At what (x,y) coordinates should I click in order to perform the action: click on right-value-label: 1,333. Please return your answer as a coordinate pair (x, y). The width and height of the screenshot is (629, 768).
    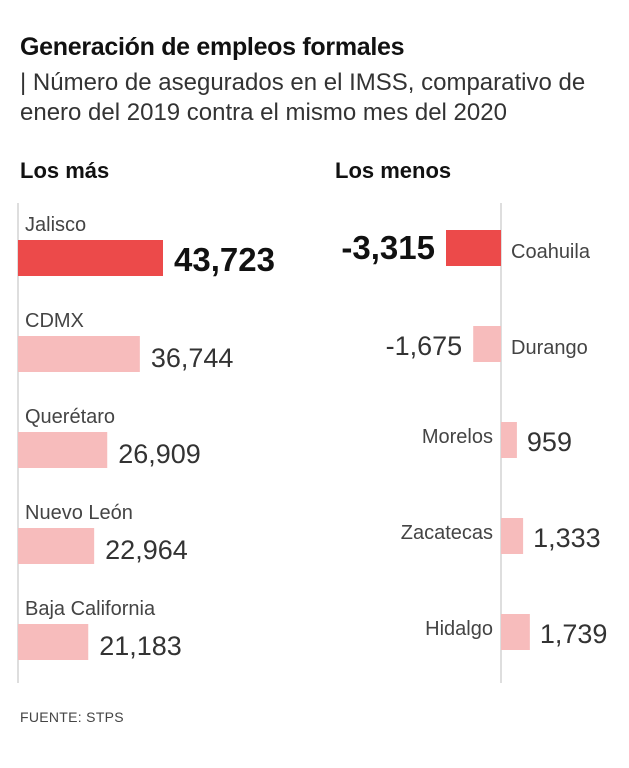
    Looking at the image, I should click on (567, 538).